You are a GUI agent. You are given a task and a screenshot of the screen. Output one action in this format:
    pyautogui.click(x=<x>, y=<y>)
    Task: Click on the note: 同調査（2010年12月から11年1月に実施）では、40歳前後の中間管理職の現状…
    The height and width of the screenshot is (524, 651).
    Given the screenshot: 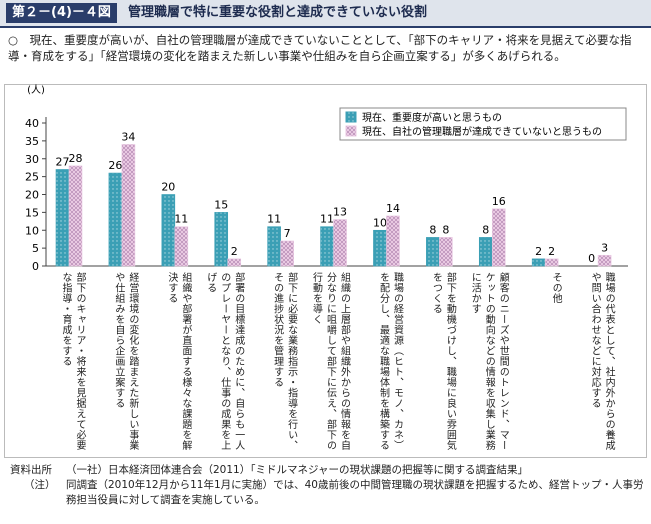 What is the action you would take?
    pyautogui.click(x=355, y=492)
    